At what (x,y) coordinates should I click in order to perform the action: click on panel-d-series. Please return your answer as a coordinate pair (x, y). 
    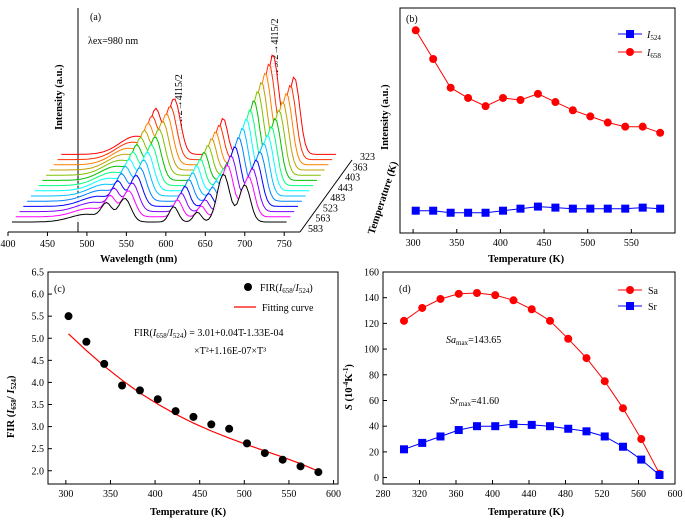
    Looking at the image, I should click on (531, 384).